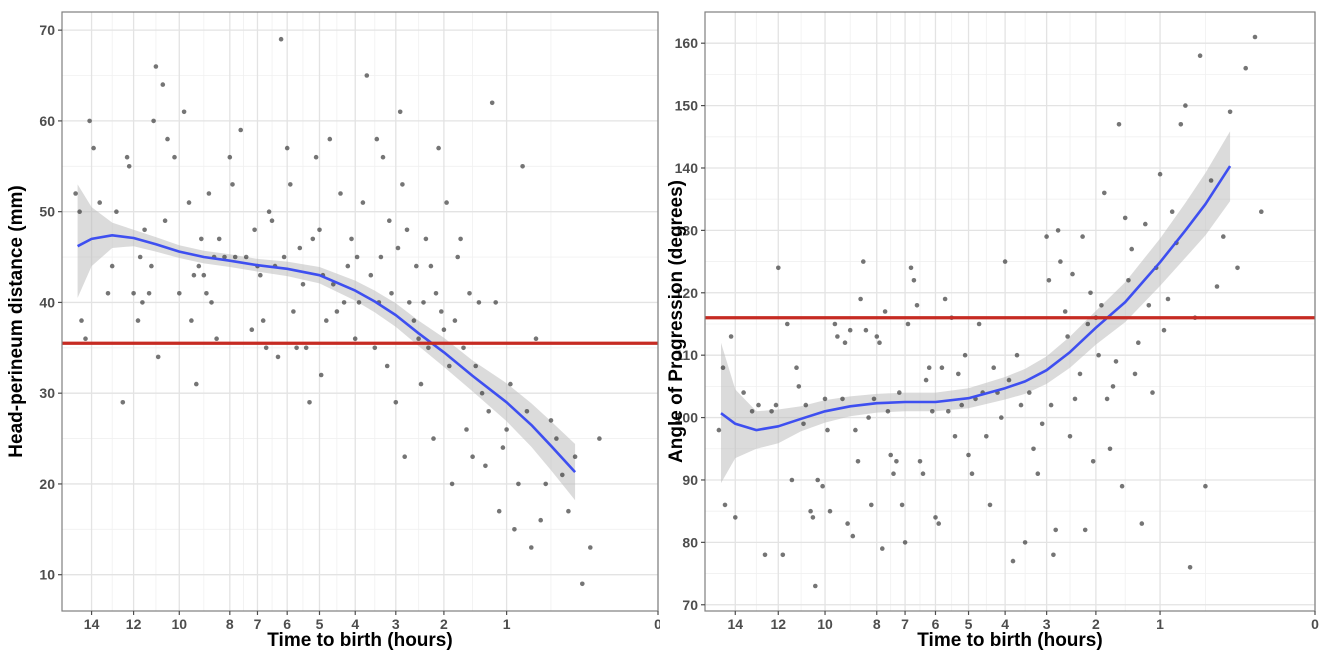 This screenshot has height=652, width=1319. Describe the element at coordinates (47, 484) in the screenshot. I see `y-tick-label: 20` at that location.